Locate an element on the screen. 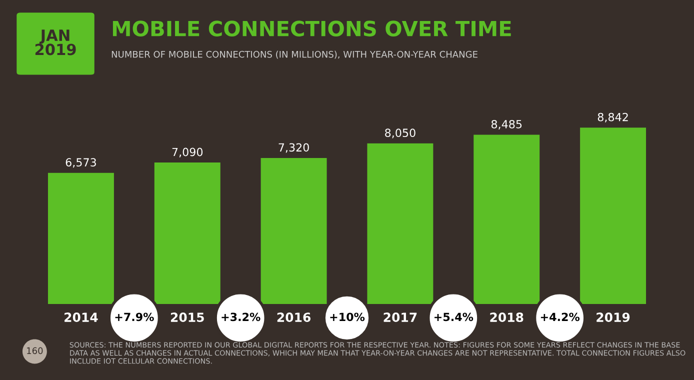  data-label: 8,842 is located at coordinates (613, 117).